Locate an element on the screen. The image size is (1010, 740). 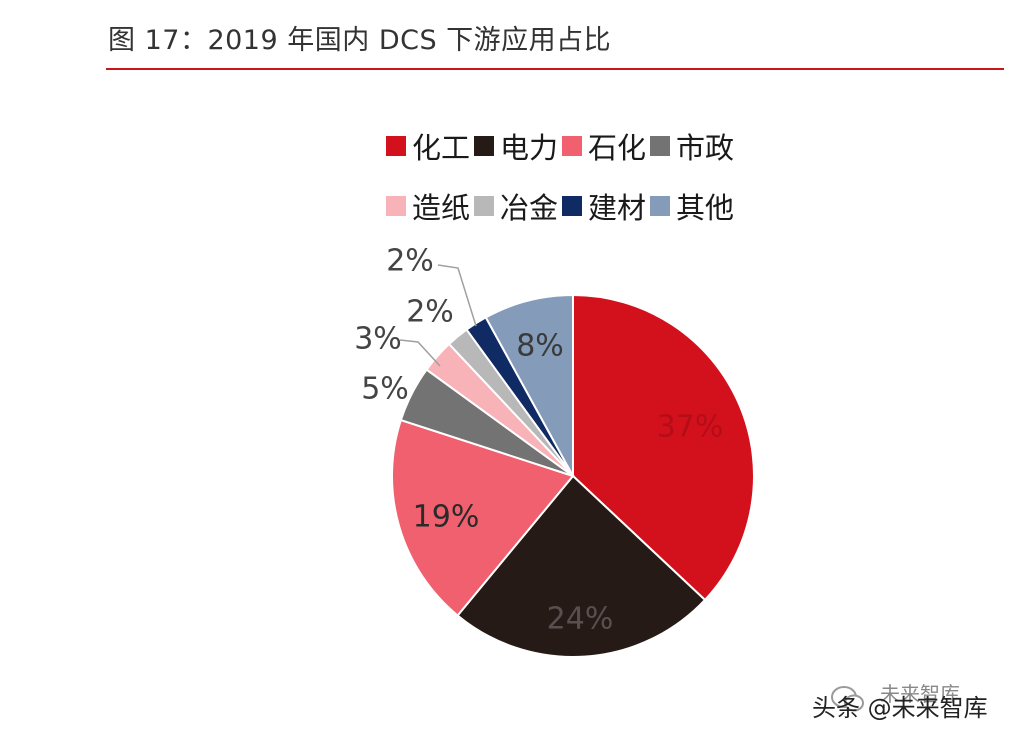
legend-item-building-materials: 建材 is located at coordinates (604, 206).